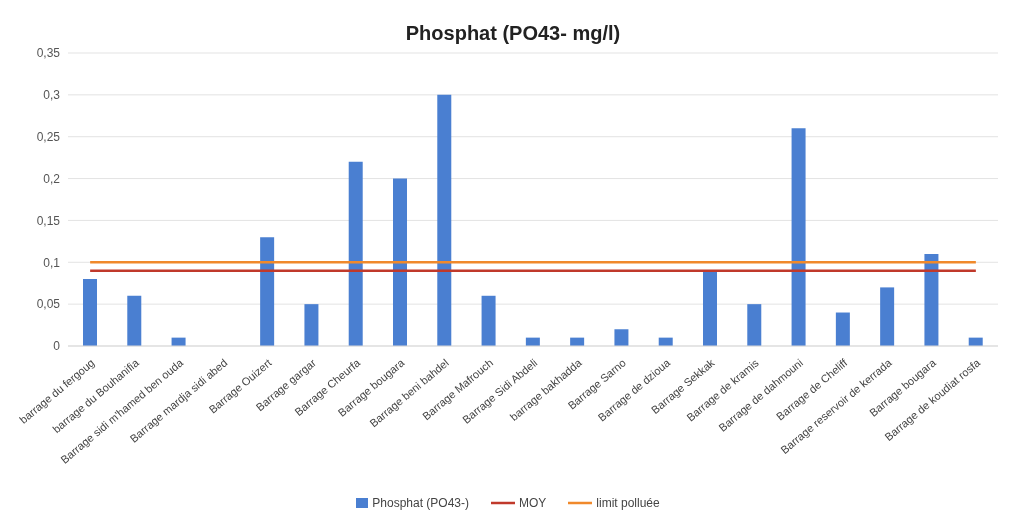 This screenshot has height=528, width=1029. Describe the element at coordinates (513, 33) in the screenshot. I see `chart-title: Phosphat (PO43- mg/l)` at that location.